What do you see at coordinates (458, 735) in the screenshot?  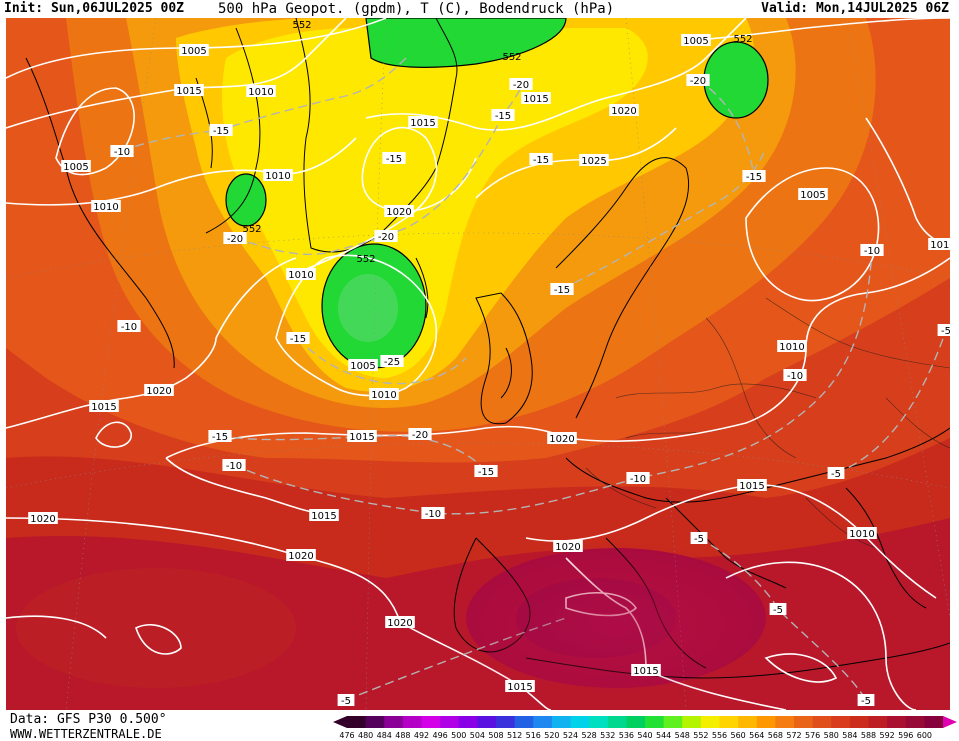 I see `legend-level-label: 500` at bounding box center [458, 735].